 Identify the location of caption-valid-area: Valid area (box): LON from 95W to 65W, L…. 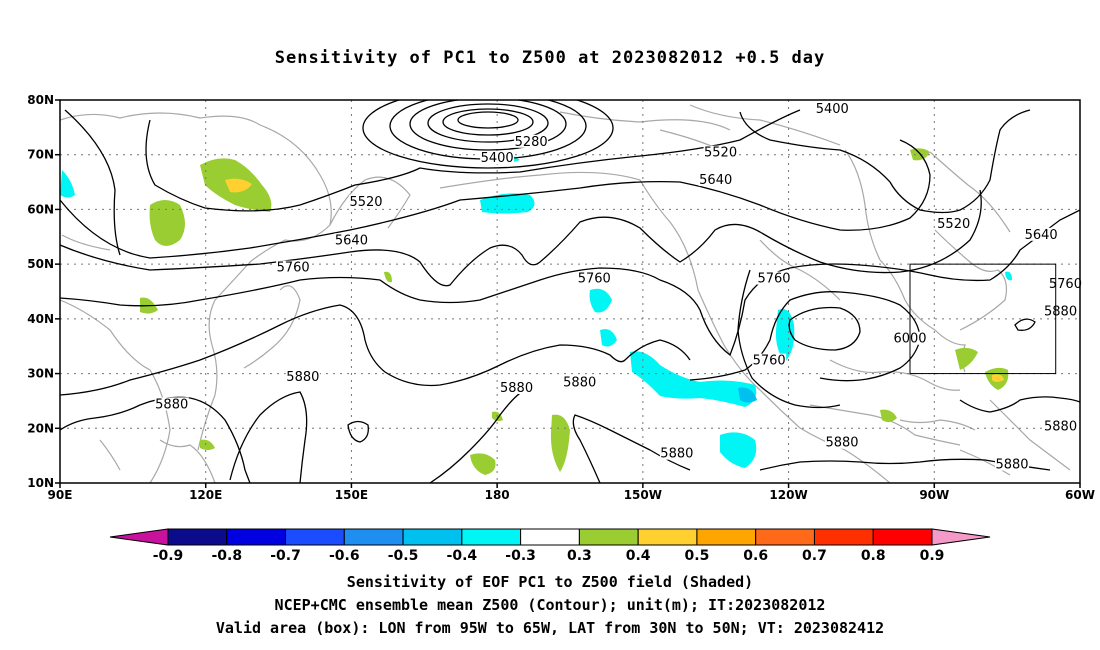
(550, 628).